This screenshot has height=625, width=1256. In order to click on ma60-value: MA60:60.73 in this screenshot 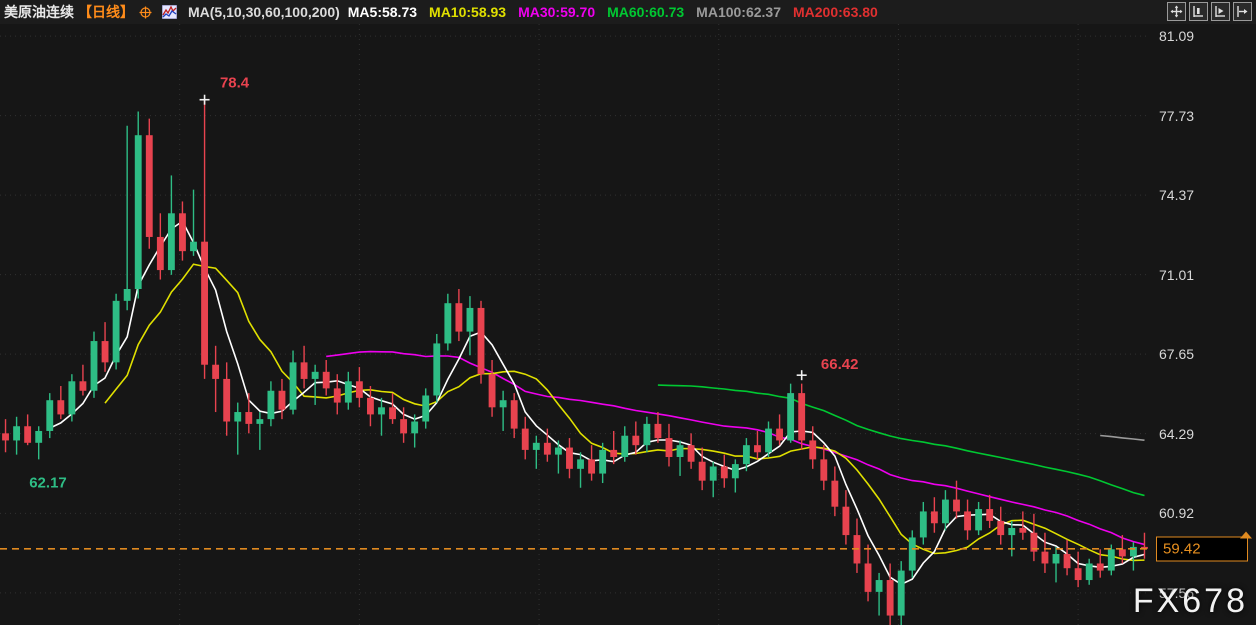, I will do `click(646, 12)`.